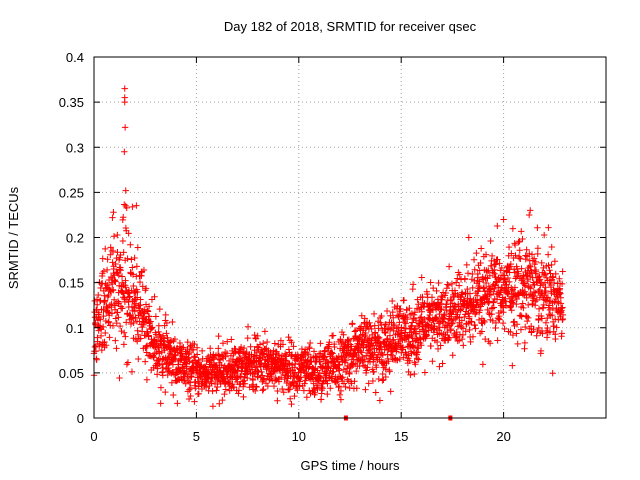 This screenshot has width=640, height=480. Describe the element at coordinates (93, 436) in the screenshot. I see `x-tick-label: 0` at that location.